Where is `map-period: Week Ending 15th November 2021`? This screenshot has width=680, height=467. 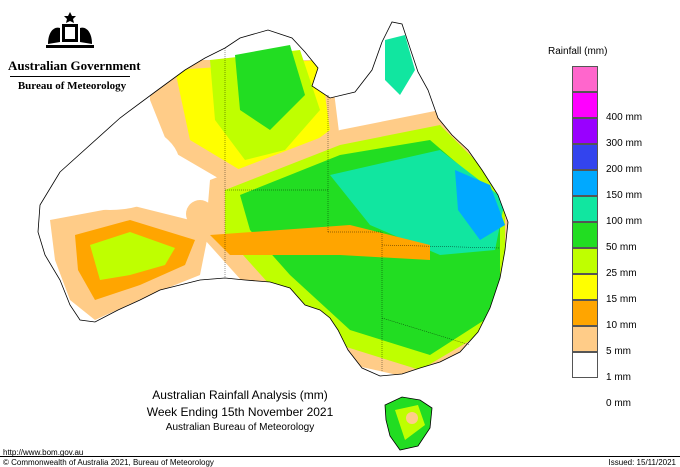 map-period: Week Ending 15th November 2021 is located at coordinates (240, 412).